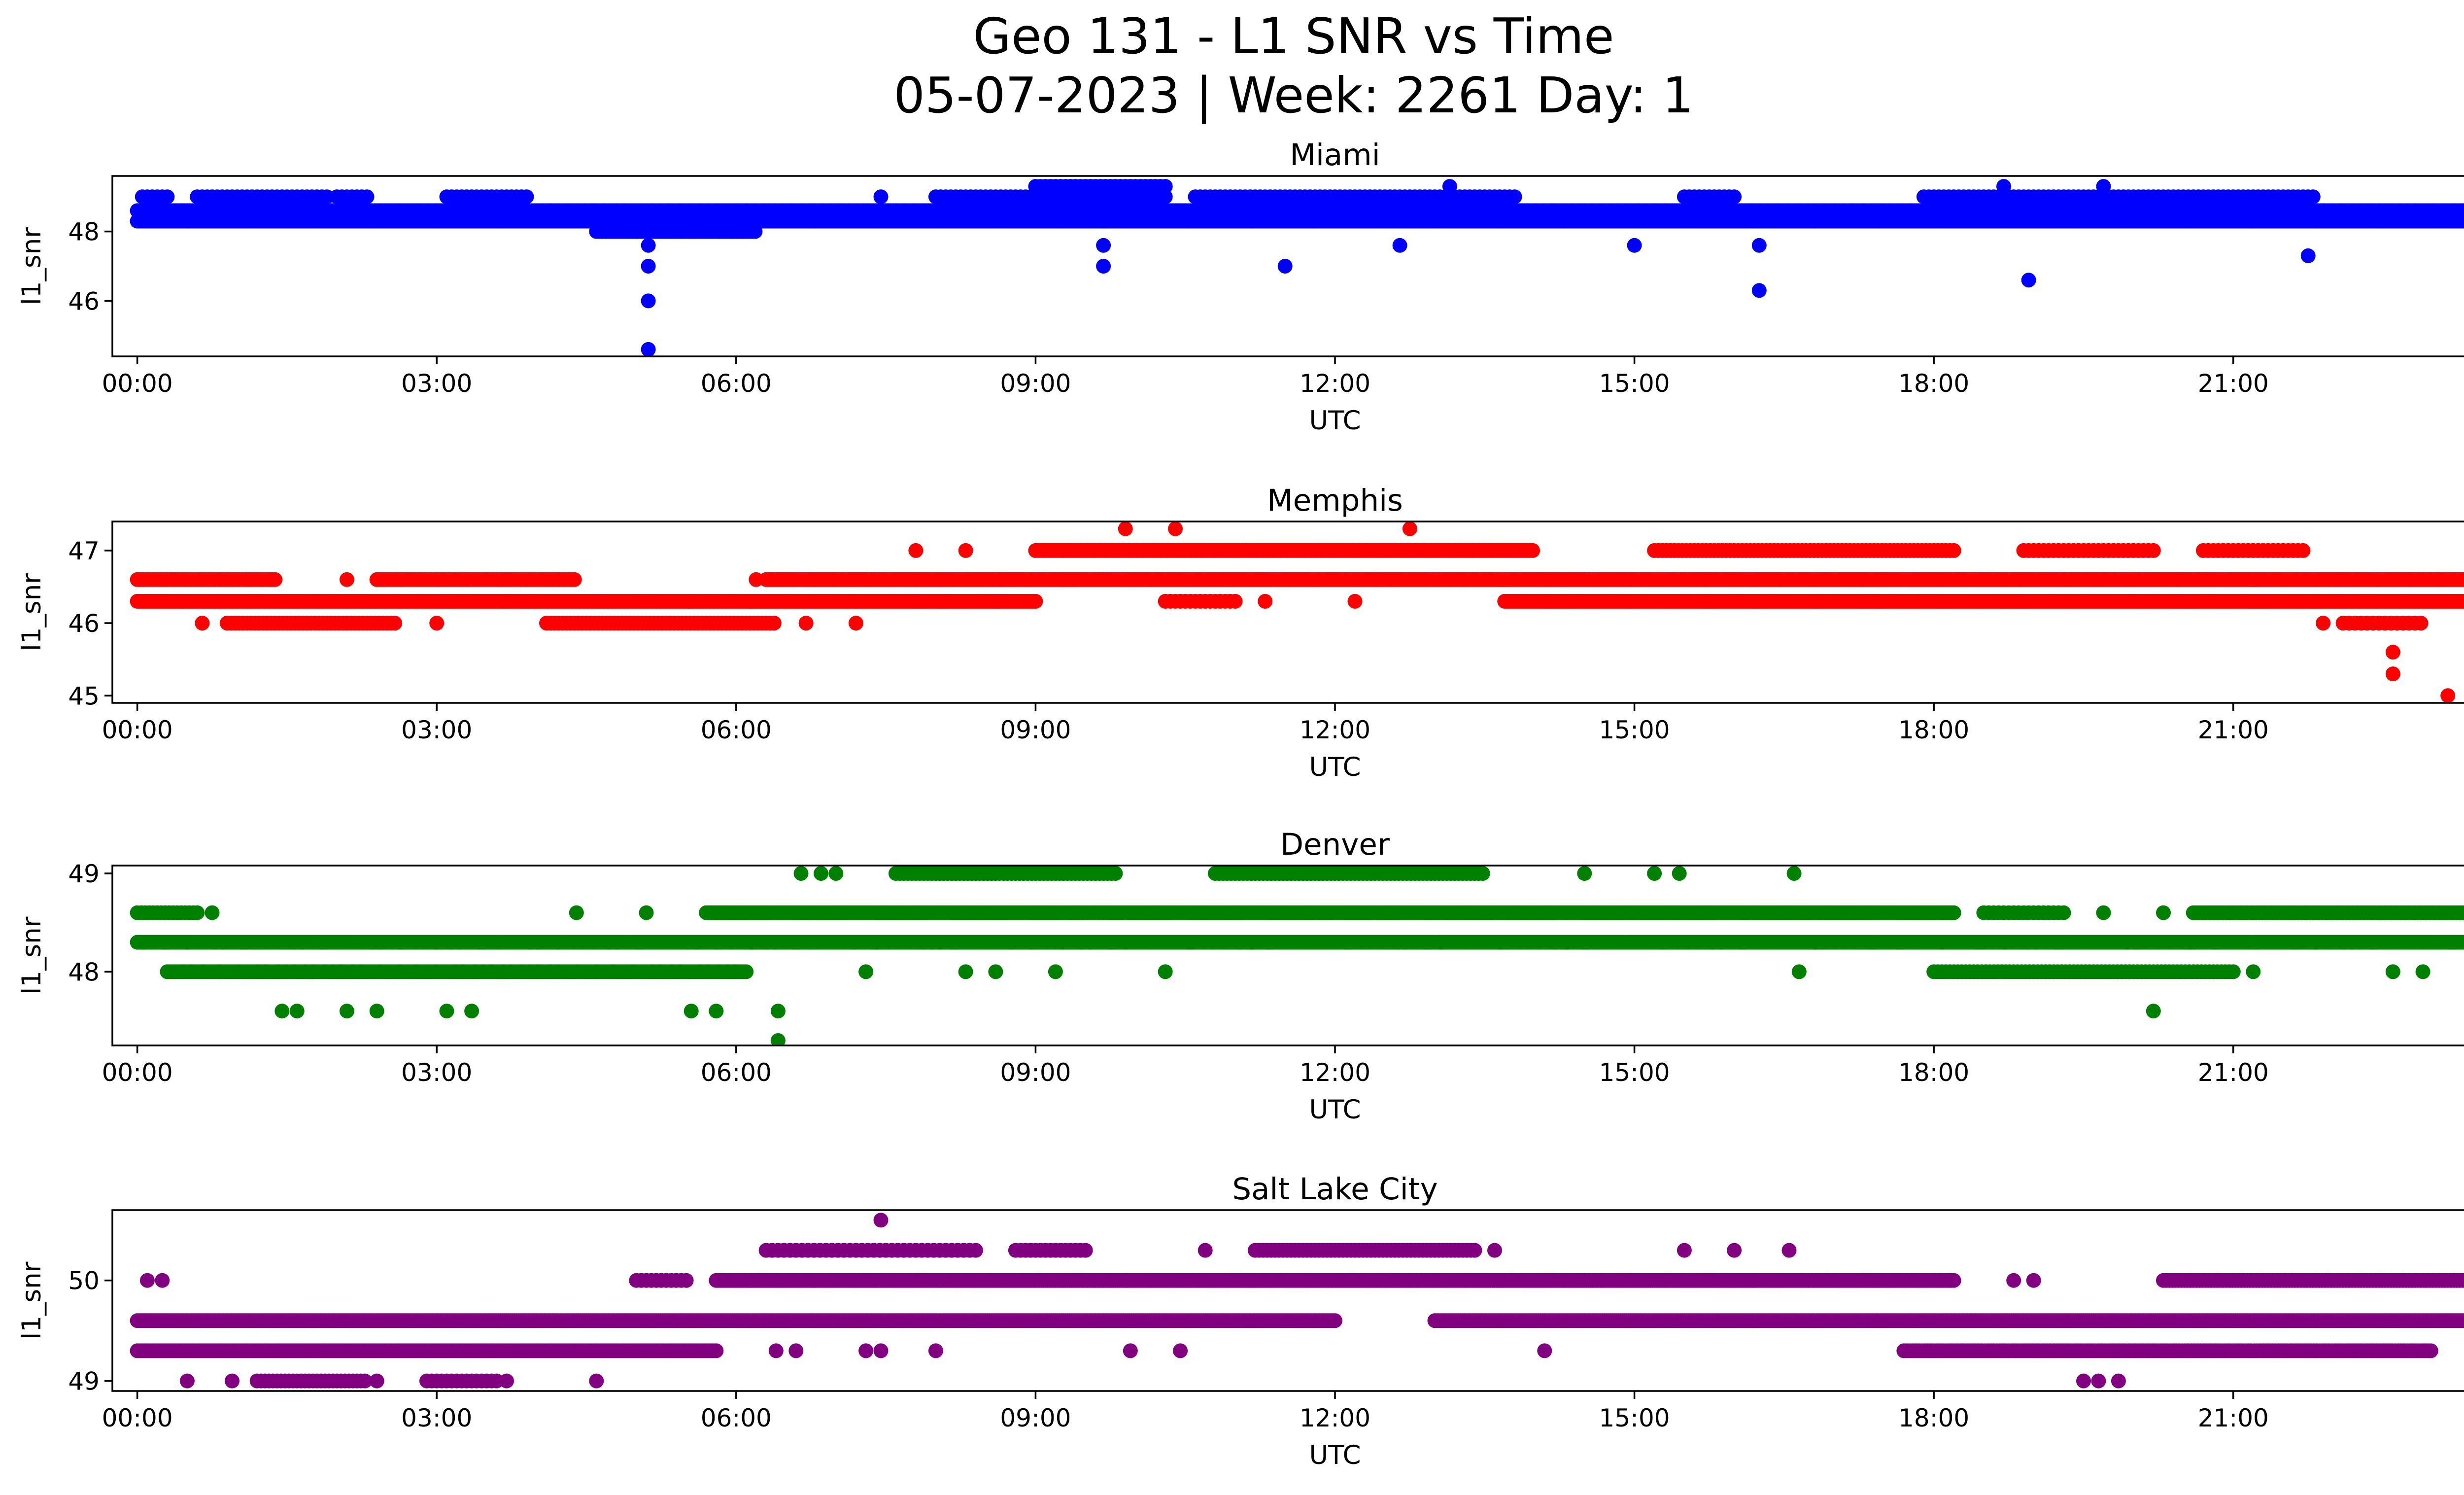 The image size is (2464, 1495). I want to click on y-tick-label: 45, so click(84, 696).